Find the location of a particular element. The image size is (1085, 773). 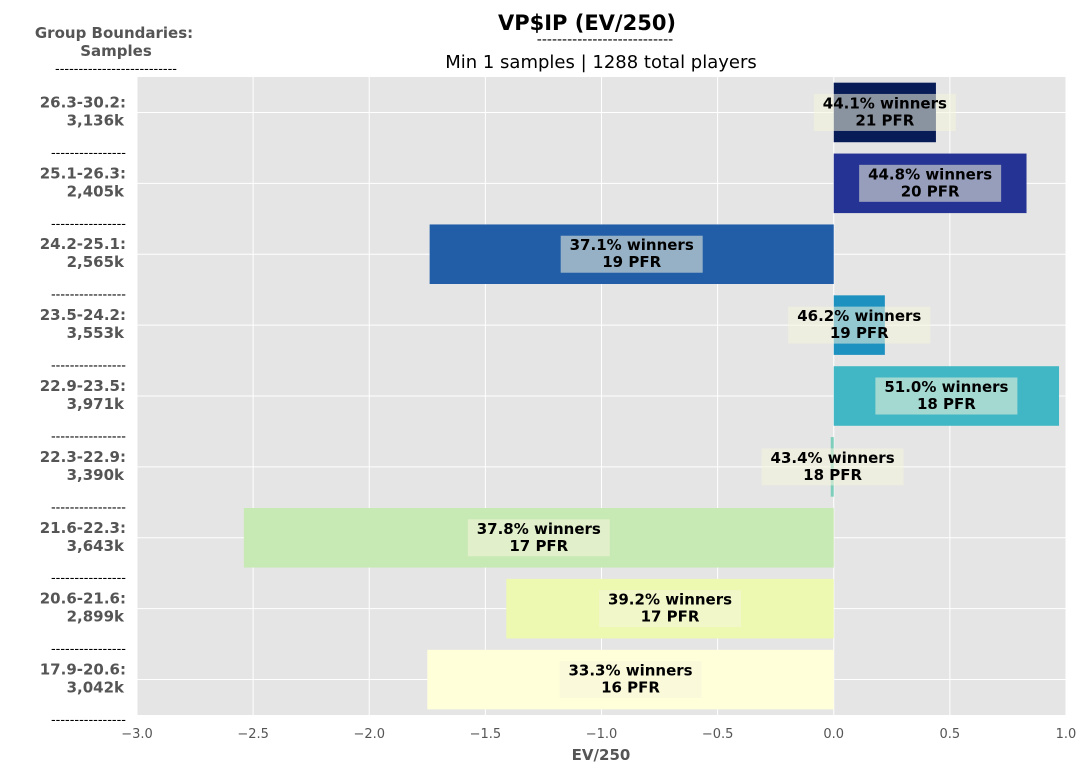

chart-title: VP$IP (EV/250) is located at coordinates (587, 23).